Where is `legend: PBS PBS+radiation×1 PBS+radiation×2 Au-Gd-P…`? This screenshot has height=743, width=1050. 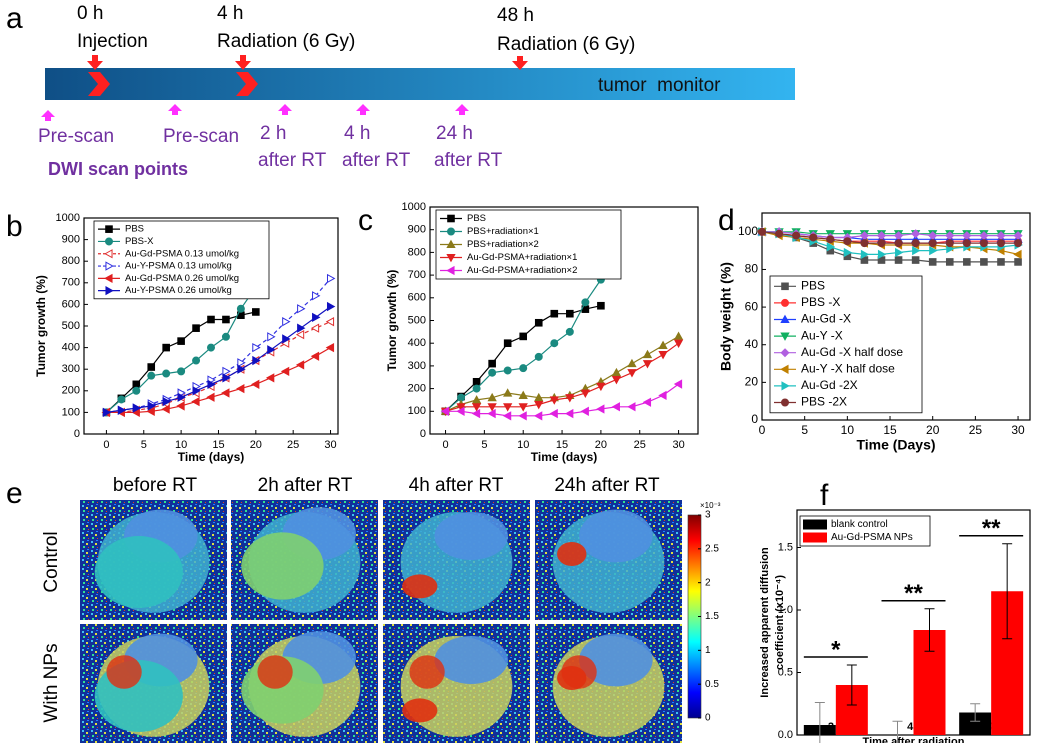
legend: PBS PBS+radiation×1 PBS+radiation×2 Au-Gd-P… is located at coordinates (528, 244).